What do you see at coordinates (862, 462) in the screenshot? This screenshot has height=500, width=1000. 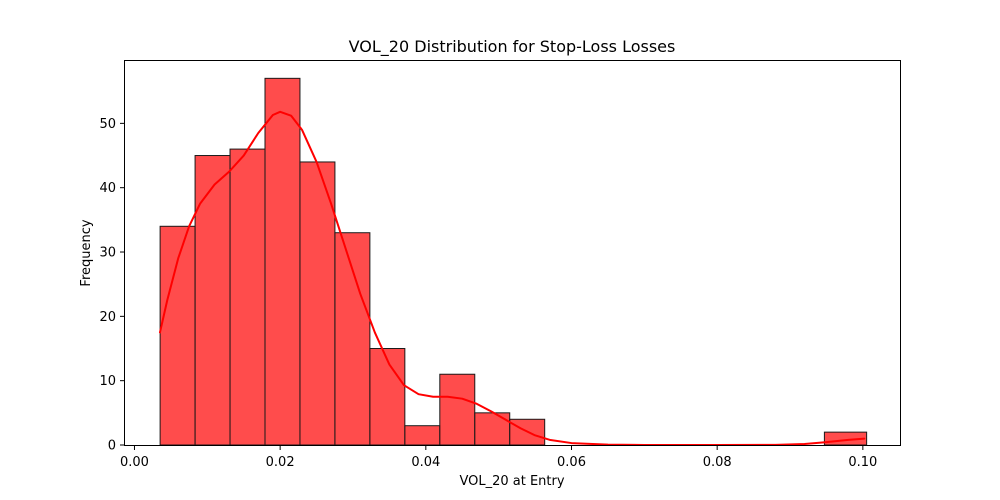 I see `x-tick-label: 0.10` at bounding box center [862, 462].